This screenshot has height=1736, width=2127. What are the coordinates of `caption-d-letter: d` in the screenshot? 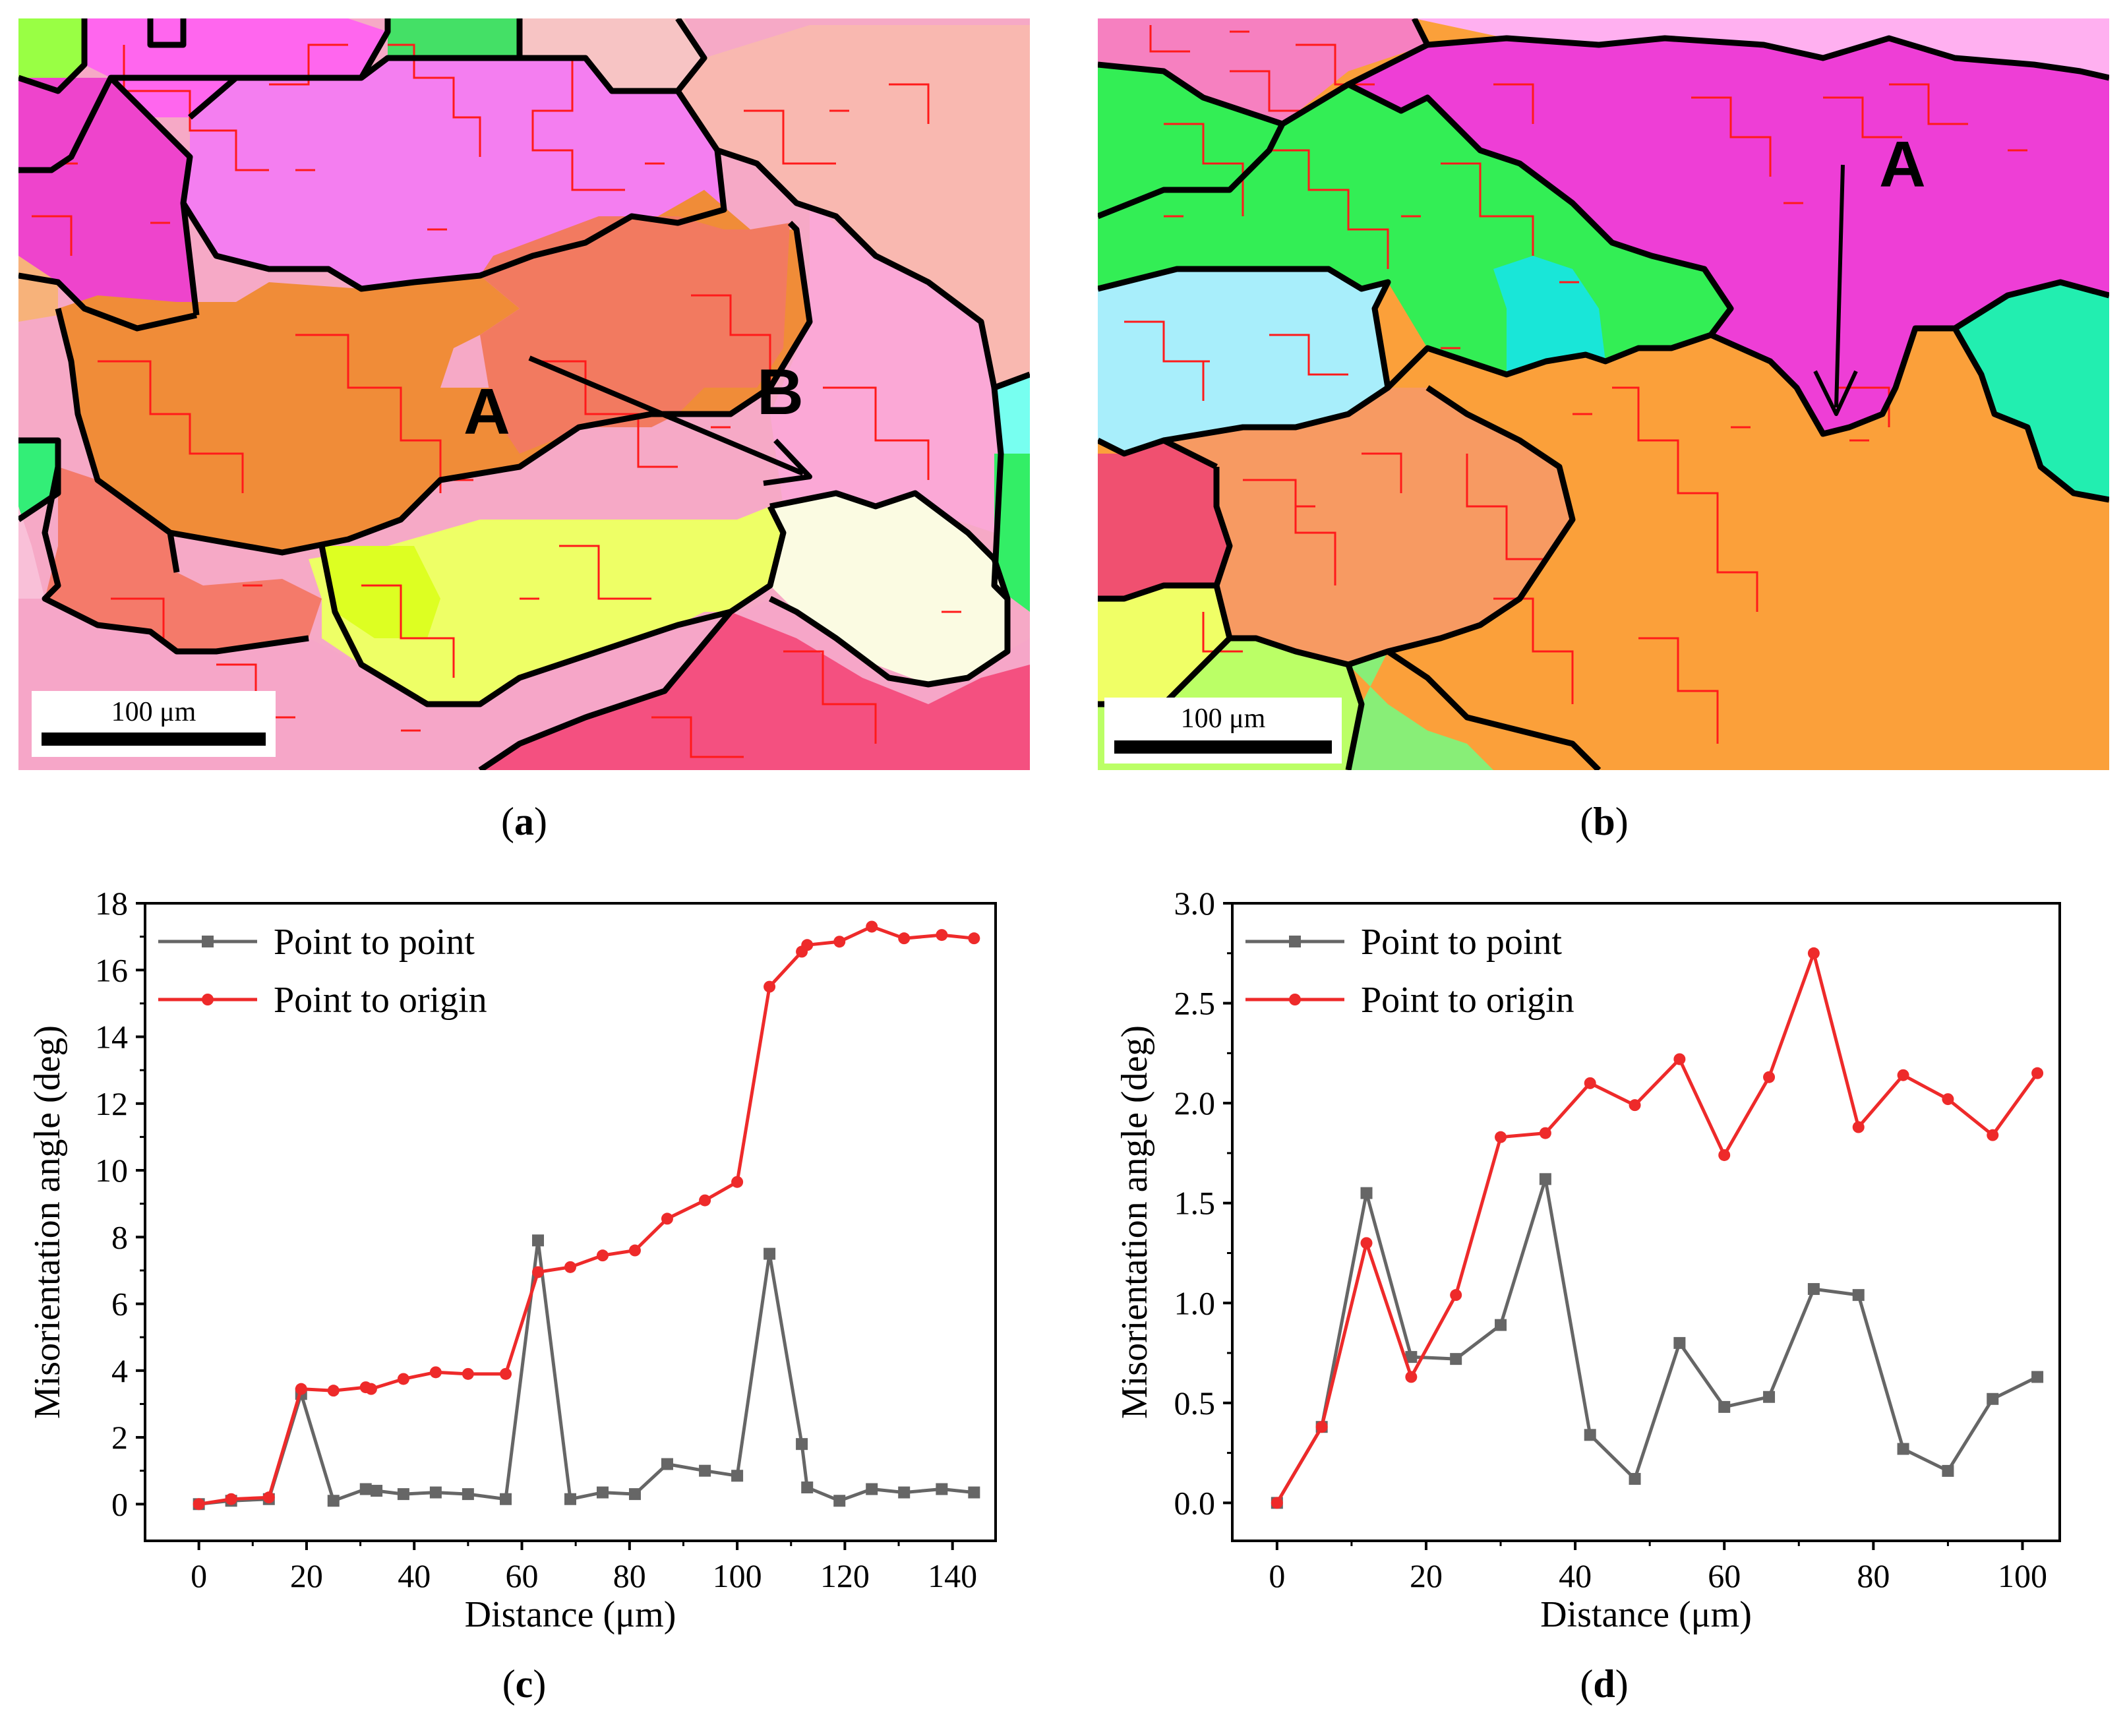 It's located at (1604, 1684).